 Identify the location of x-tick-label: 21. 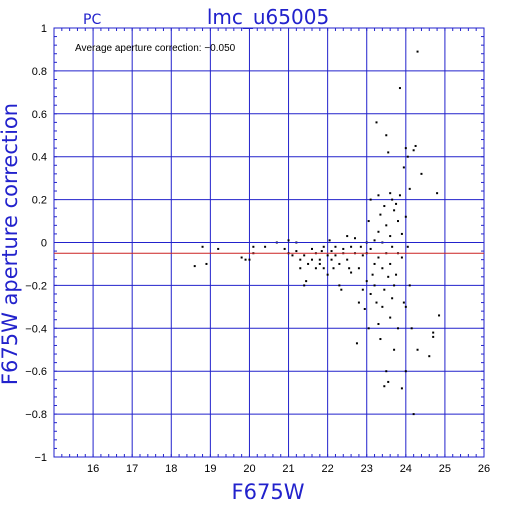
(288, 469).